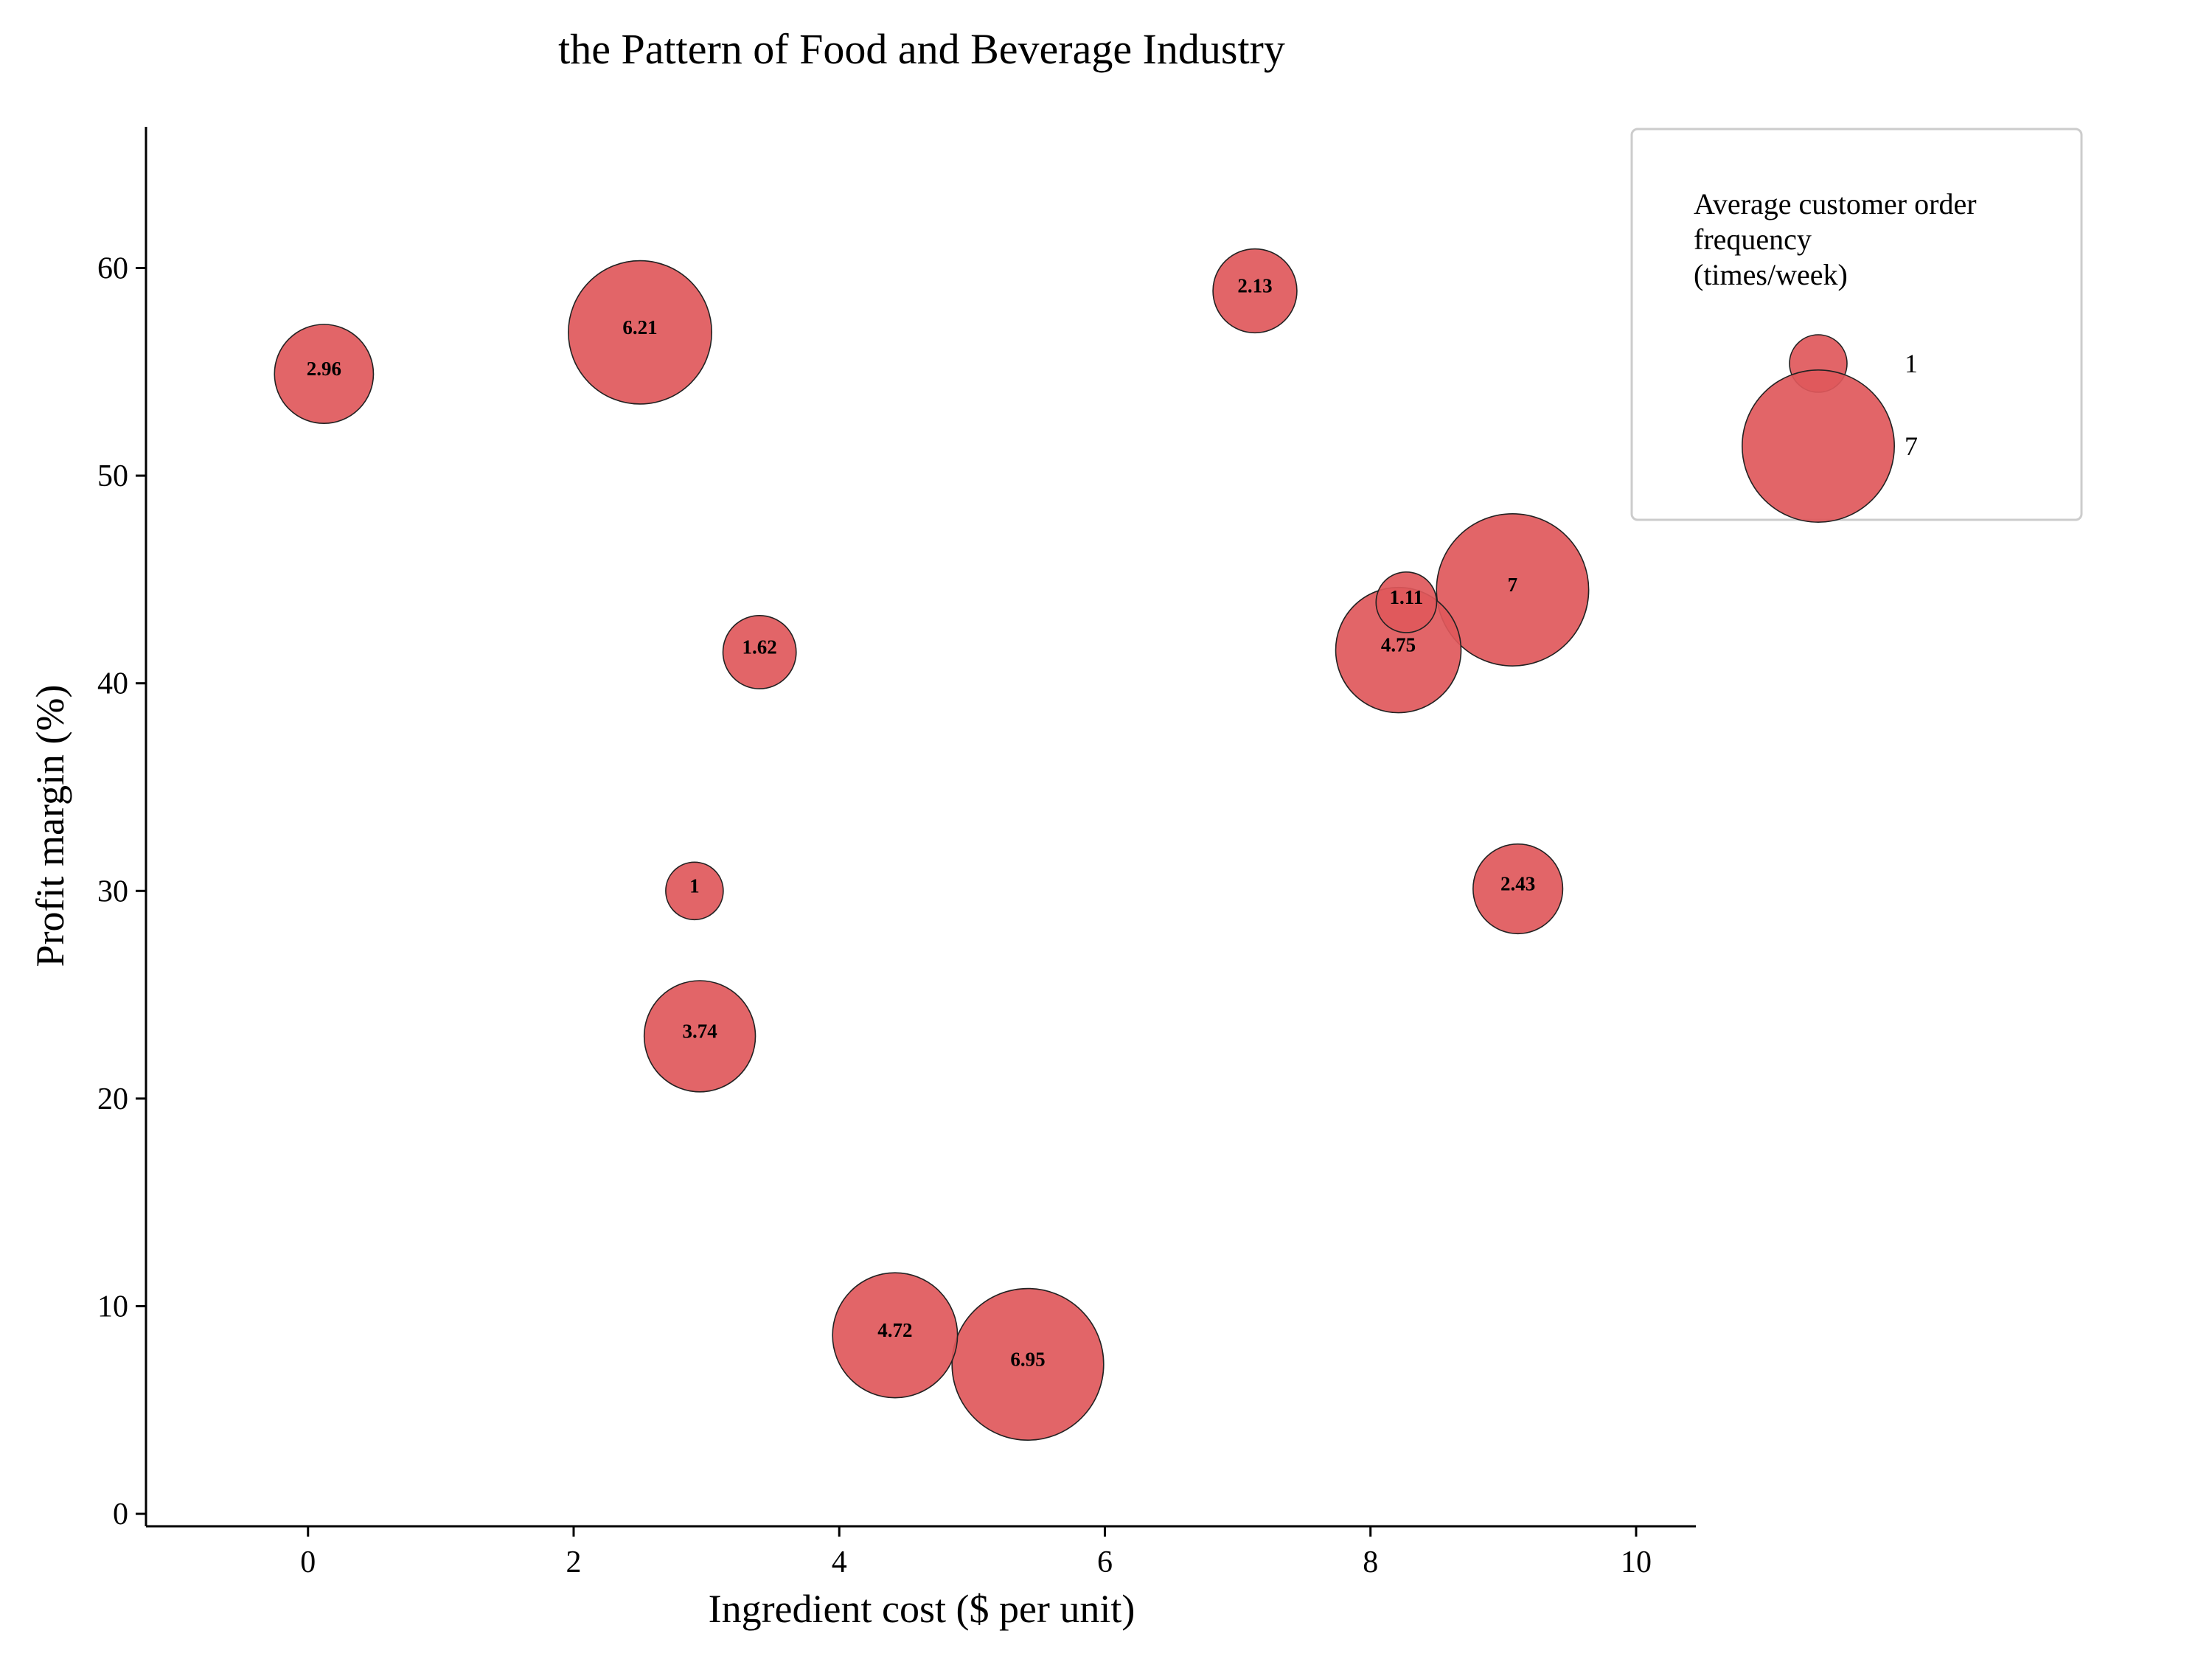 This screenshot has height=1659, width=2212. What do you see at coordinates (1636, 1562) in the screenshot?
I see `x-tick-label: 10` at bounding box center [1636, 1562].